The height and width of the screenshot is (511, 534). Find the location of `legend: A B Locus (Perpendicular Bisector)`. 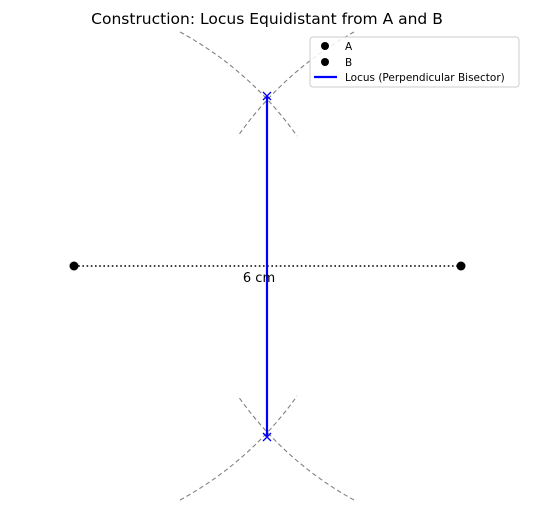

legend: A B Locus (Perpendicular Bisector) is located at coordinates (414, 62).